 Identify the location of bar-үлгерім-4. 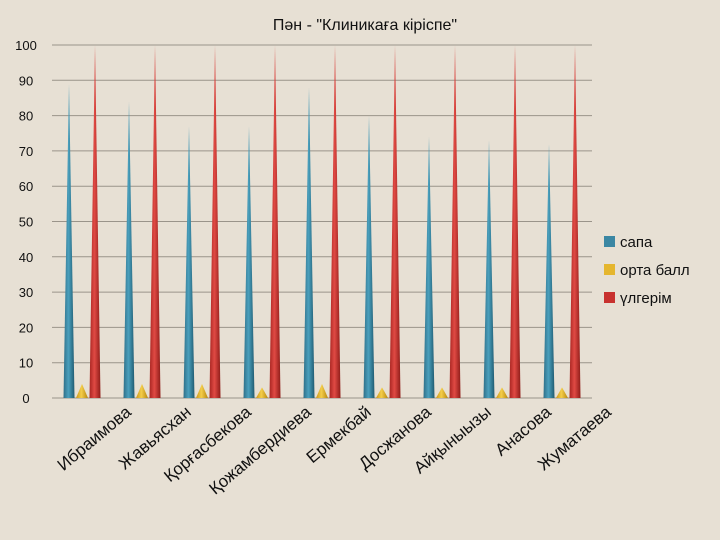
(335, 221).